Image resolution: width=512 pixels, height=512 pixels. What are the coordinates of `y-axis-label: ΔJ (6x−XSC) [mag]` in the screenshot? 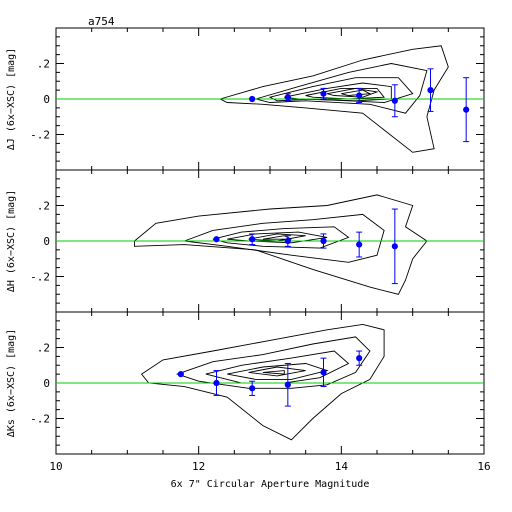 It's located at (11, 99).